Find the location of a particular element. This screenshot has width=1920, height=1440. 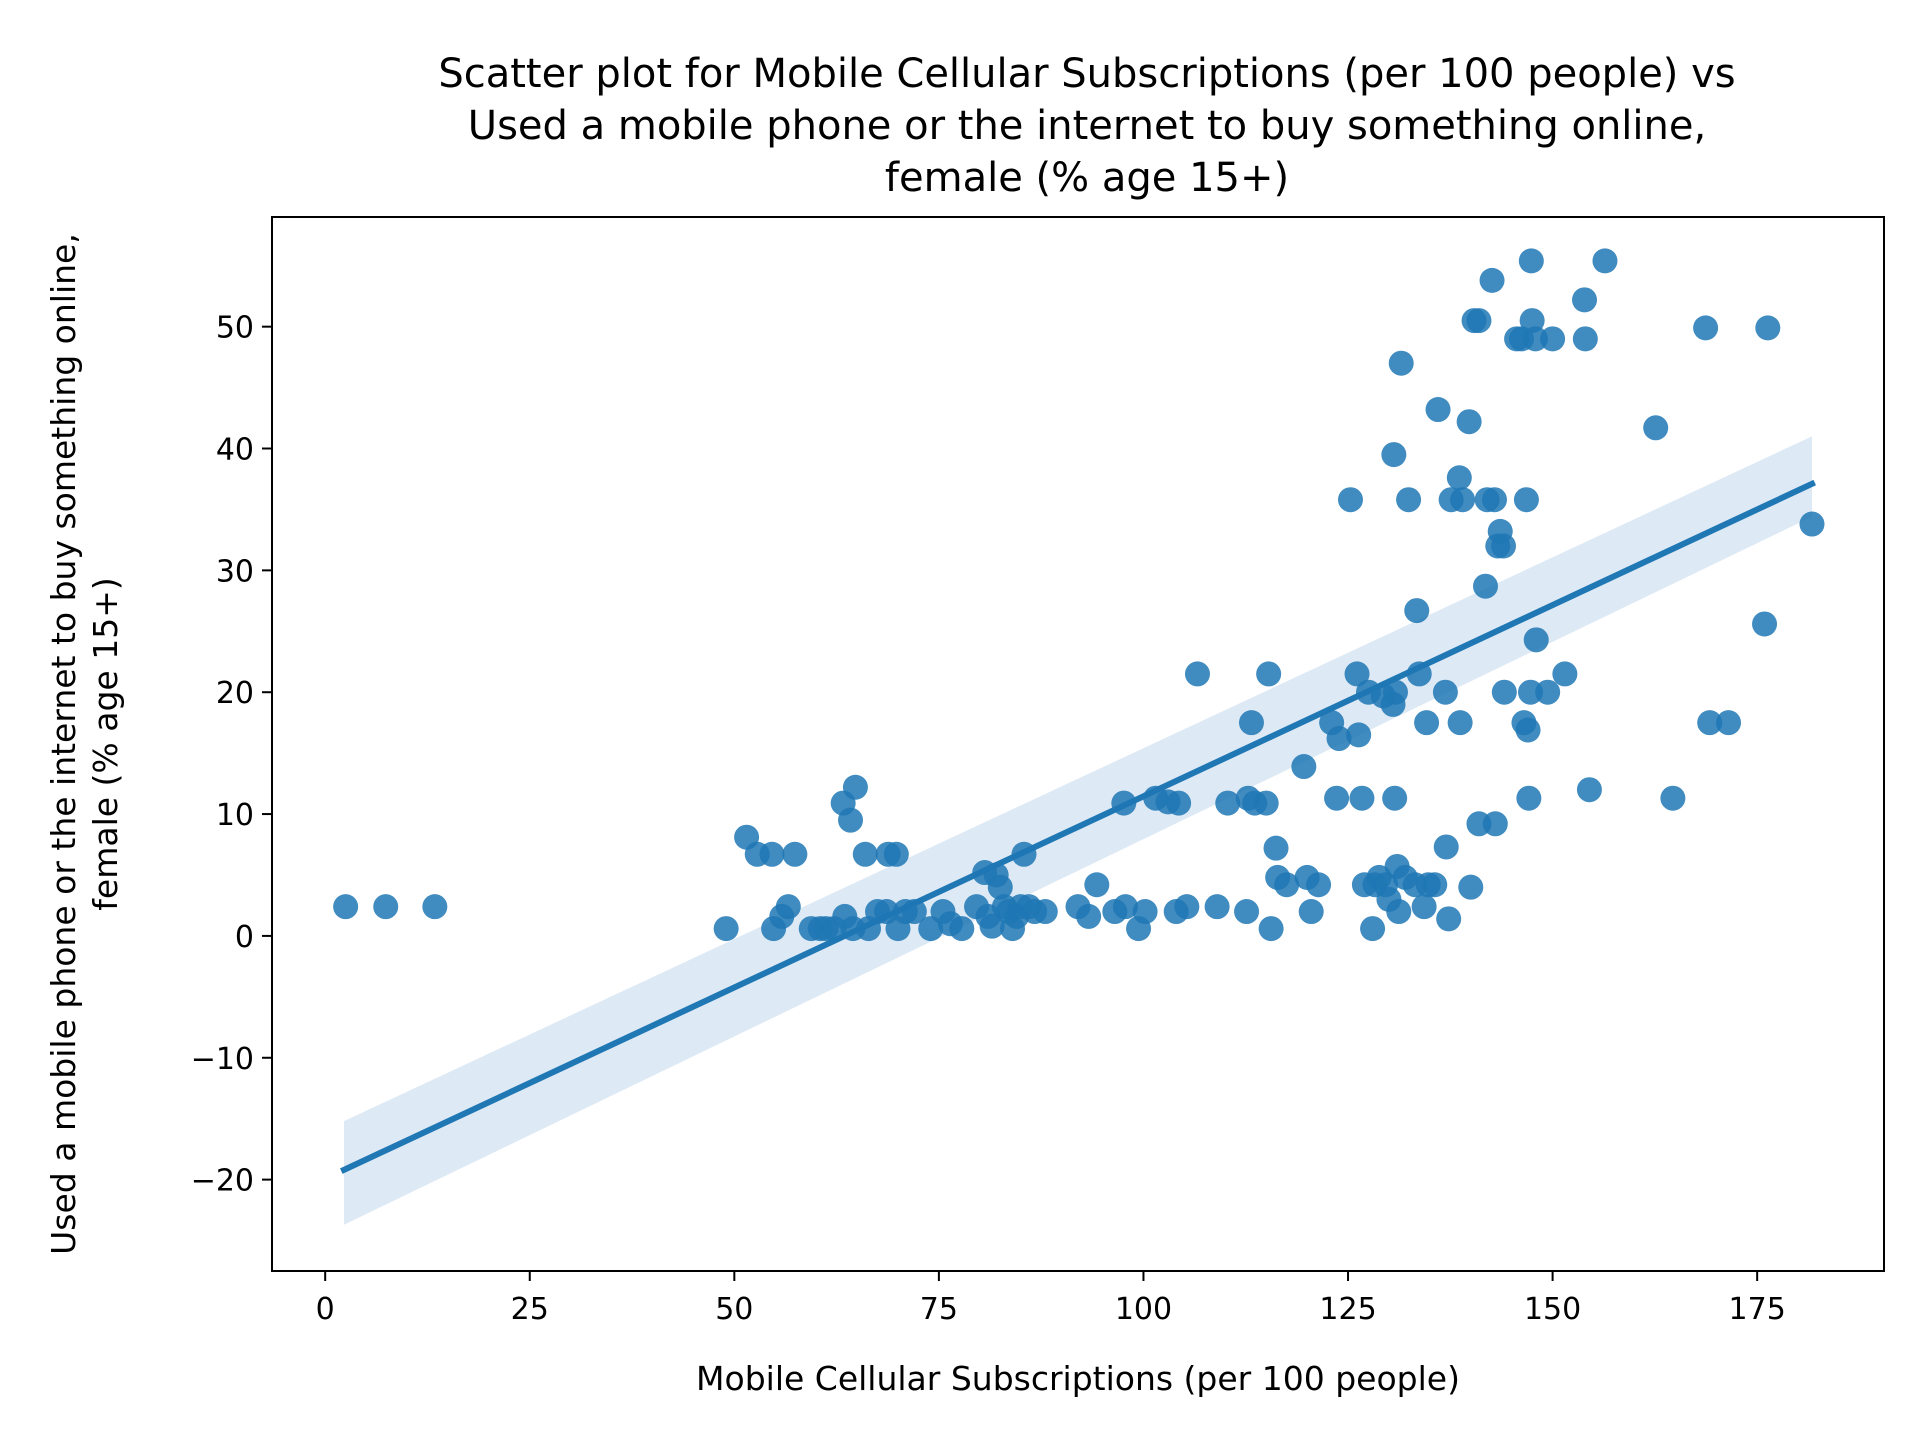

x-tick-label: 75 is located at coordinates (939, 1309).